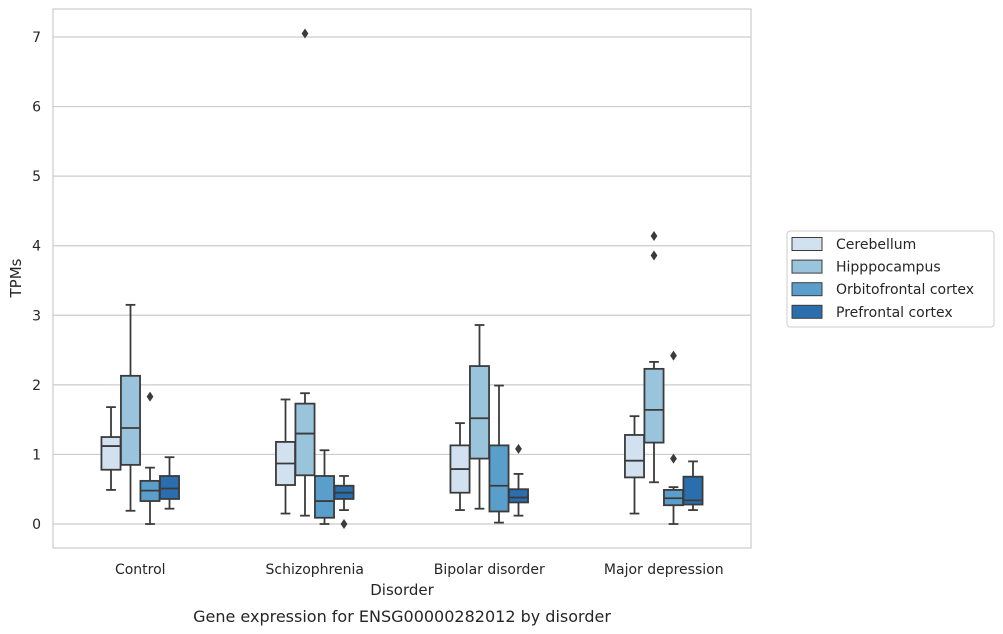 Image resolution: width=1003 pixels, height=634 pixels. What do you see at coordinates (905, 290) in the screenshot?
I see `legend-label: Orbitofrontal cortex` at bounding box center [905, 290].